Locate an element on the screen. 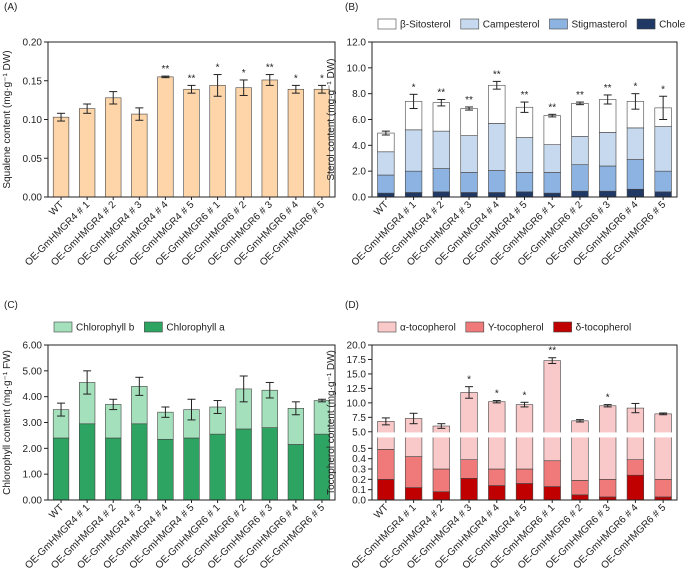 The image size is (685, 578). y-tick-label: 2.0 is located at coordinates (359, 172).